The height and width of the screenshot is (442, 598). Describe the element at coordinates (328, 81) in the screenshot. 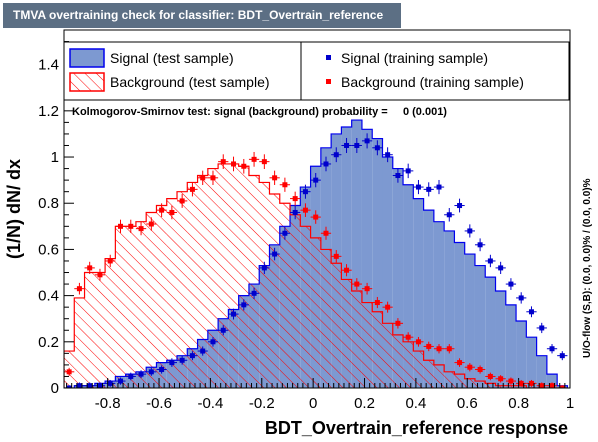

I see `legend-marker-background-train` at that location.